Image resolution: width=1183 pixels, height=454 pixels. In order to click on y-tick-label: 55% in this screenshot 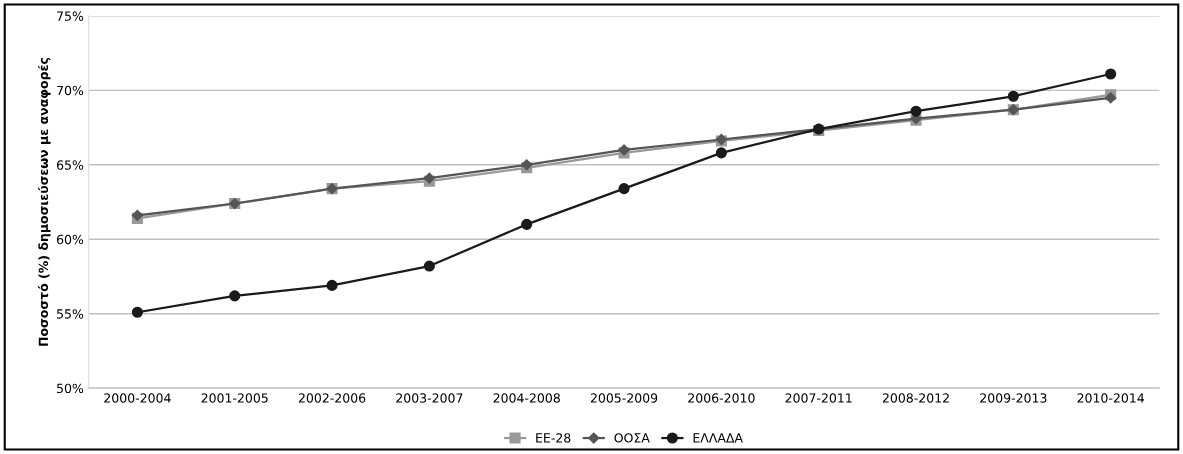, I will do `click(70, 314)`.